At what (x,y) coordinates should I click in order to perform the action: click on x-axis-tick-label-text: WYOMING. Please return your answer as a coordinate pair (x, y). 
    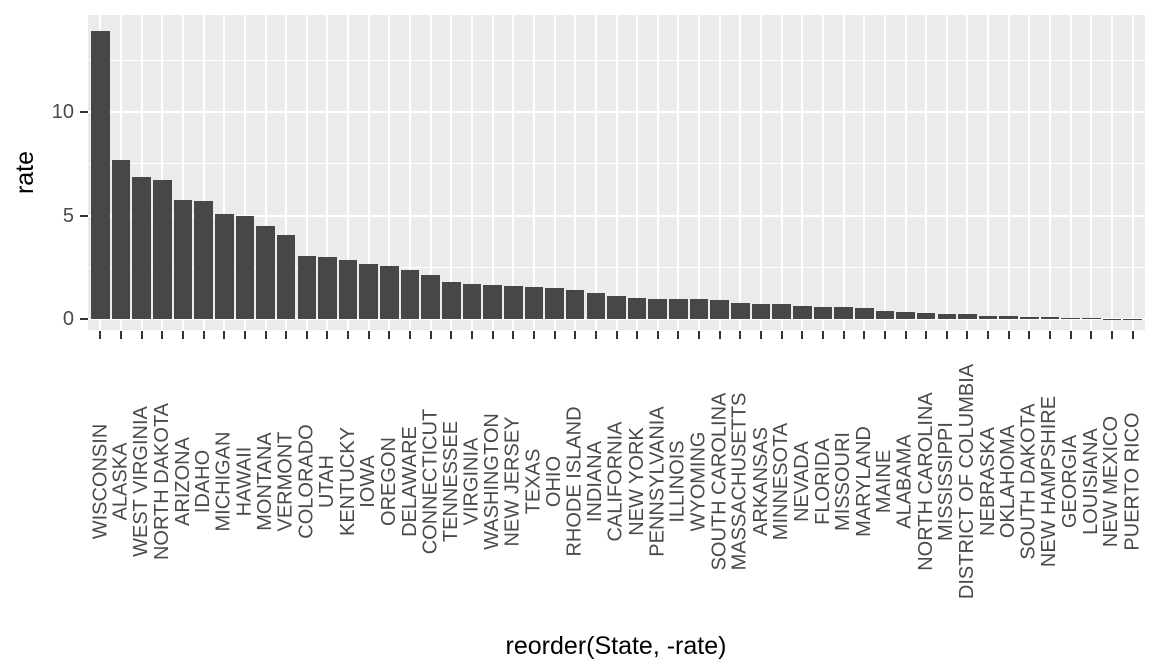
    Looking at the image, I should click on (698, 481).